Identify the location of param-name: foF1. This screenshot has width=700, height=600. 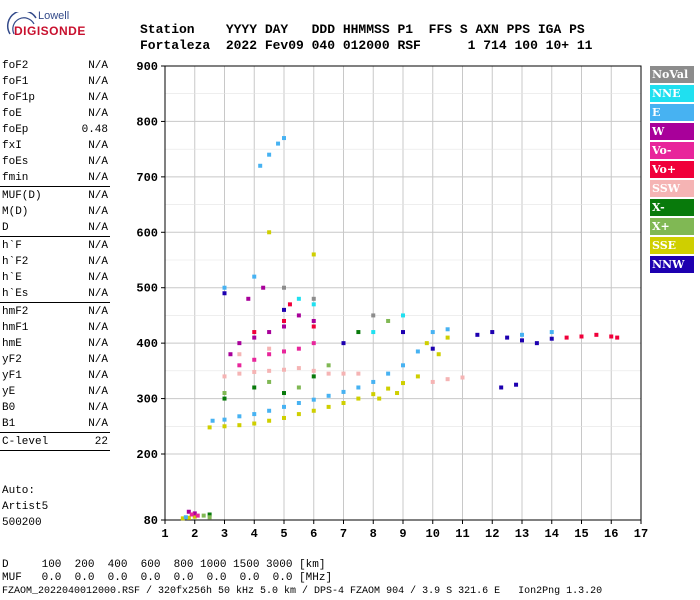
(15, 82).